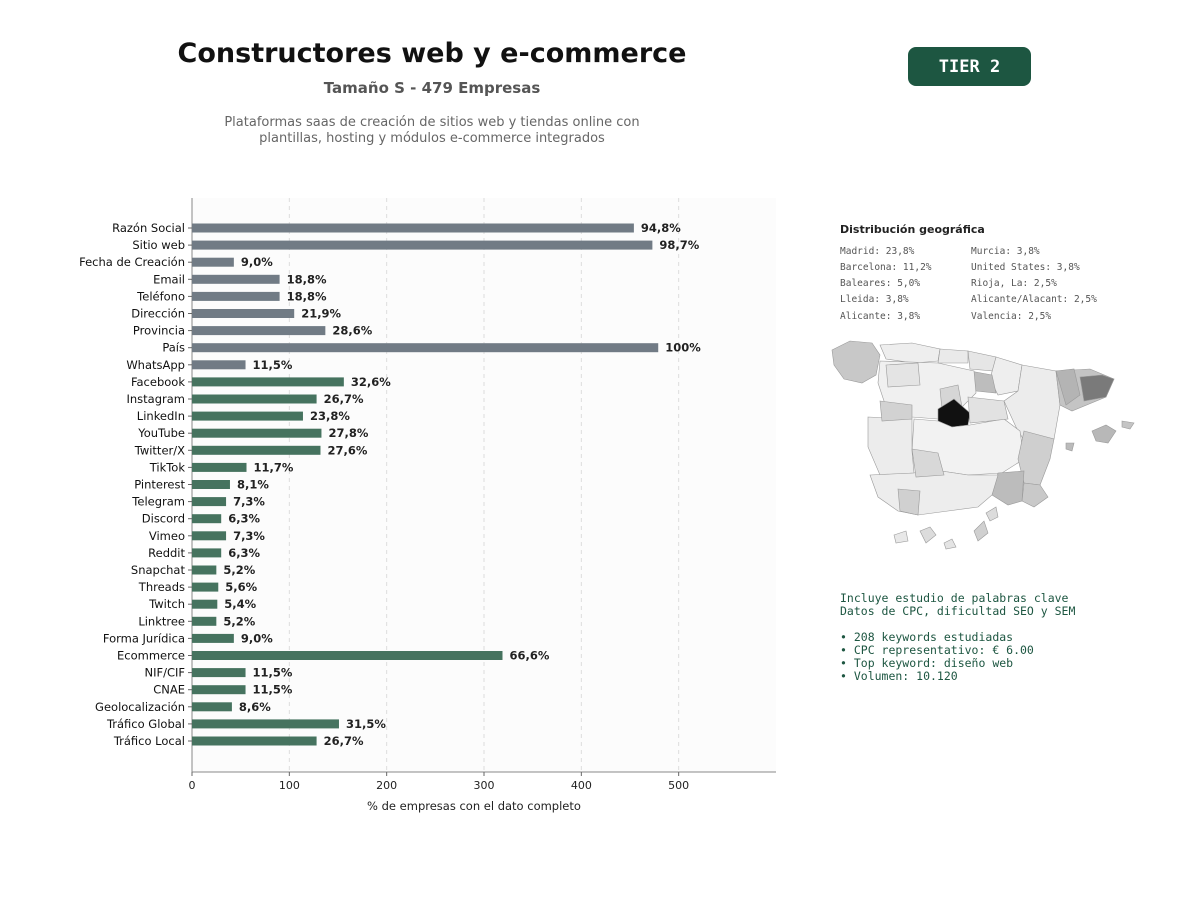 Image resolution: width=1200 pixels, height=900 pixels. What do you see at coordinates (155, 365) in the screenshot?
I see `category-label: WhatsApp` at bounding box center [155, 365].